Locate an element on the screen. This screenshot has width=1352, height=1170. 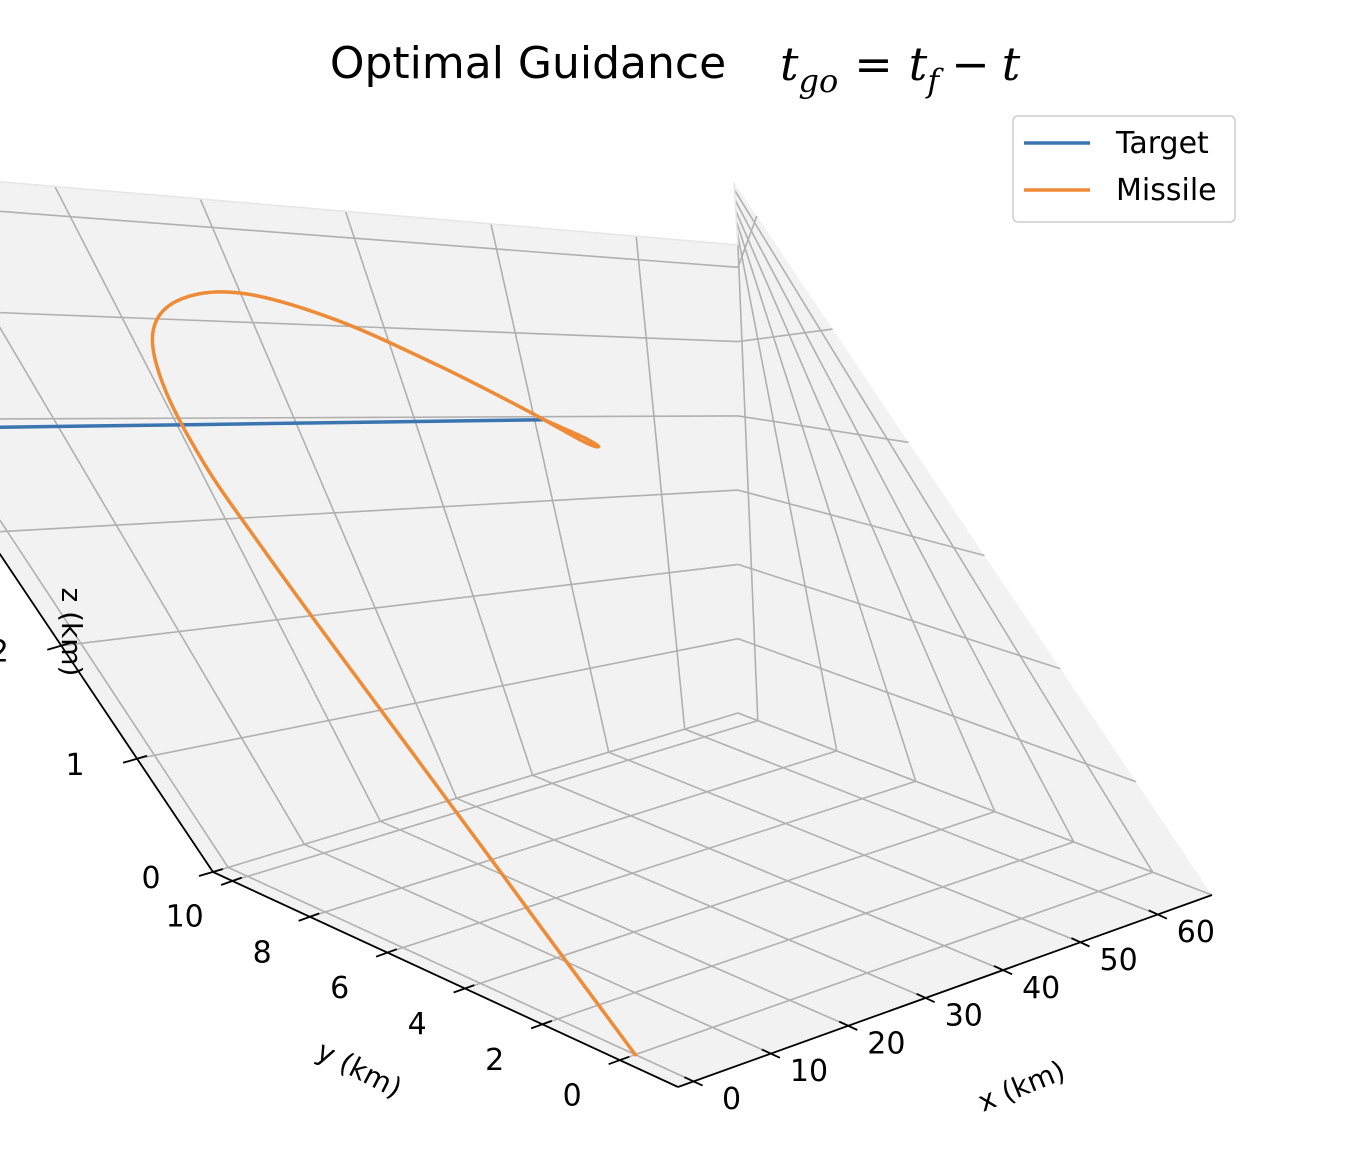
title-math-equals: = is located at coordinates (873, 64).